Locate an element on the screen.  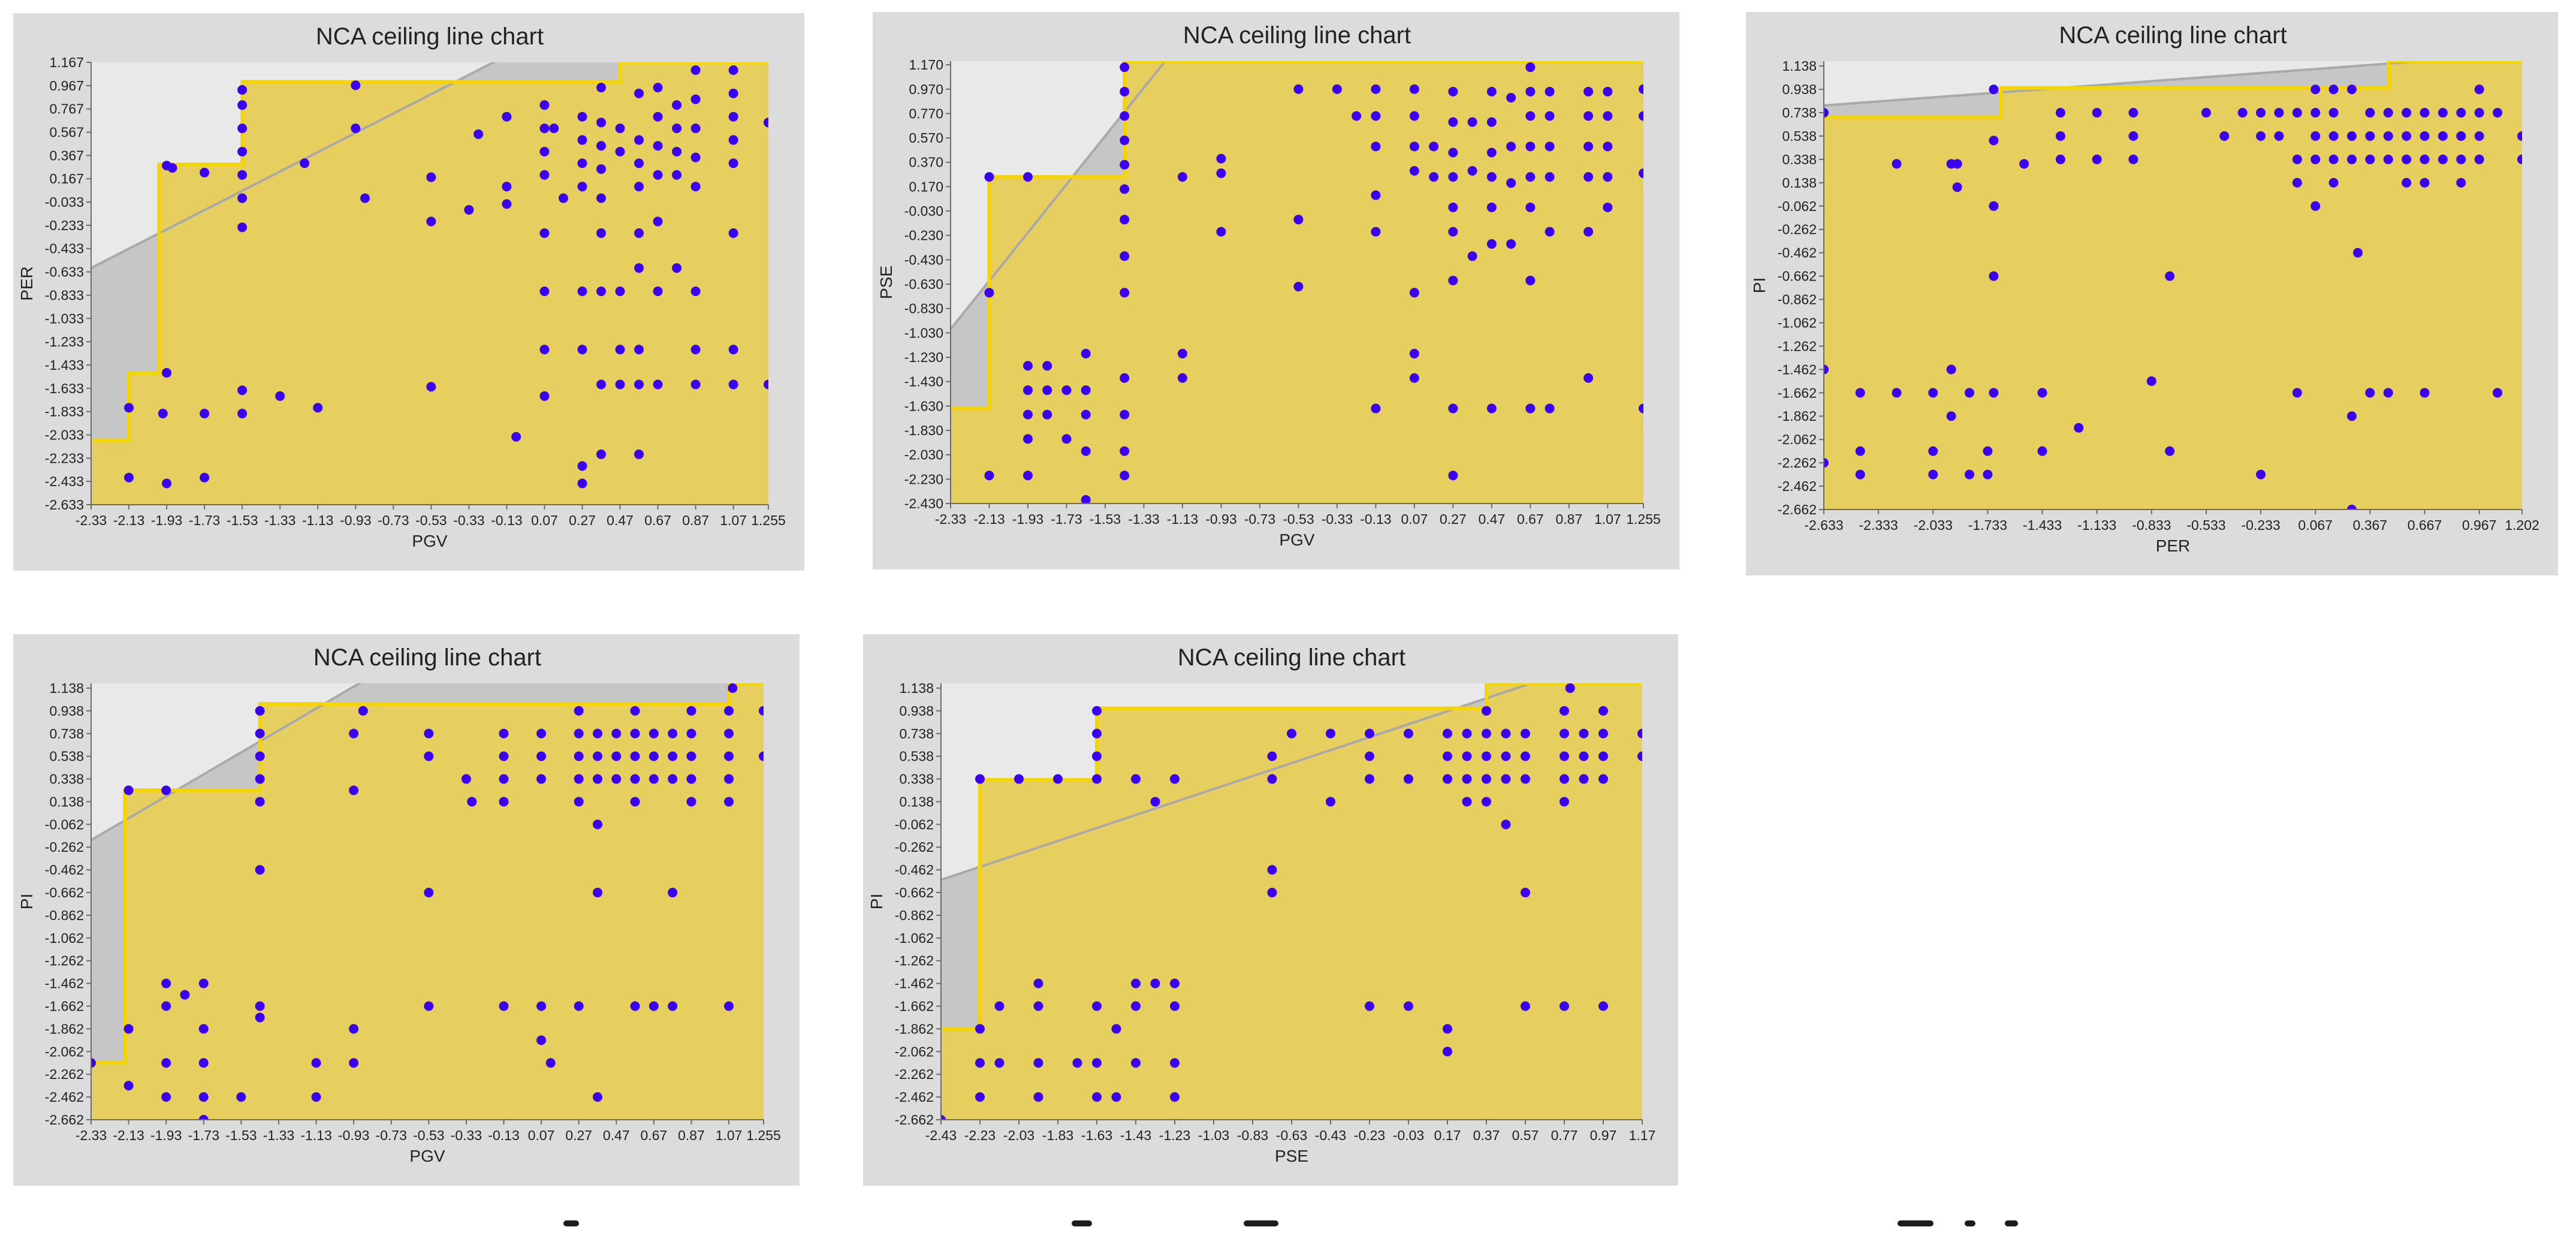
x-tick-label: 1.17 is located at coordinates (1643, 1135).